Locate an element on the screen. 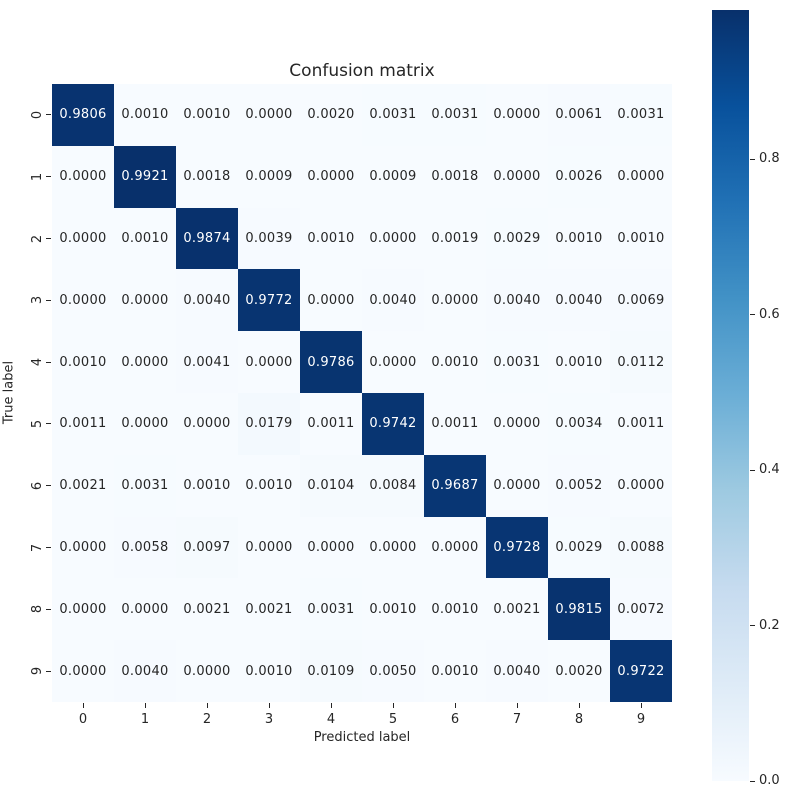 The width and height of the screenshot is (792, 798). cell-value: 0.0034 is located at coordinates (579, 424).